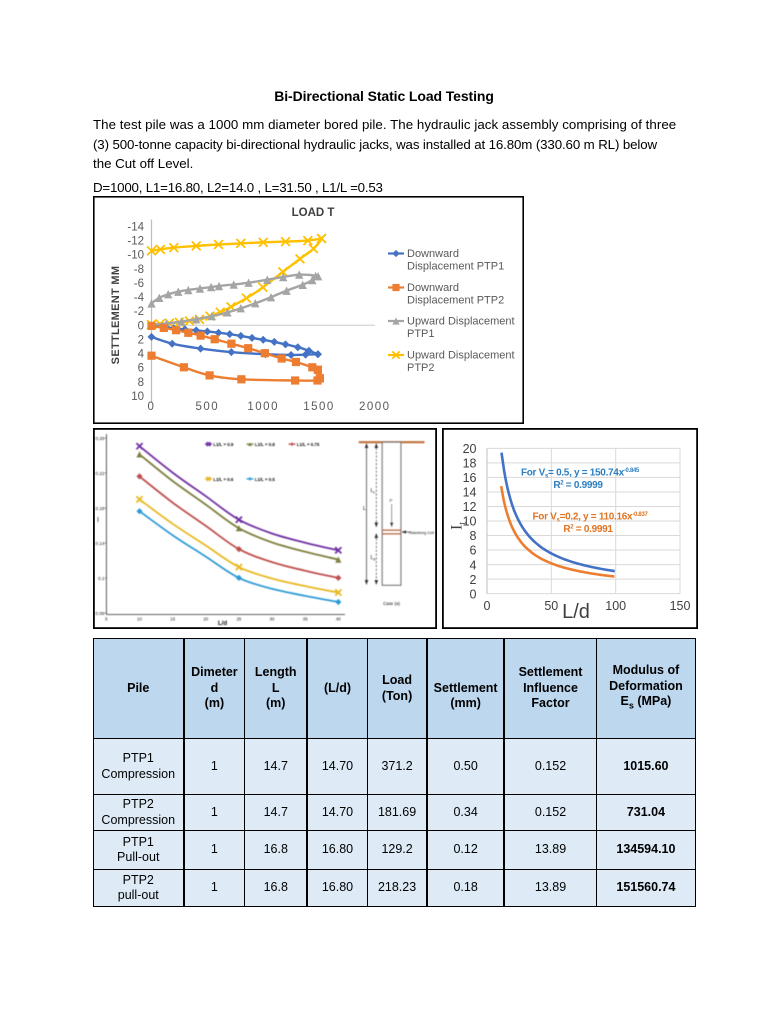 The image size is (768, 1024). I want to click on svg-text: 50, so click(551, 606).